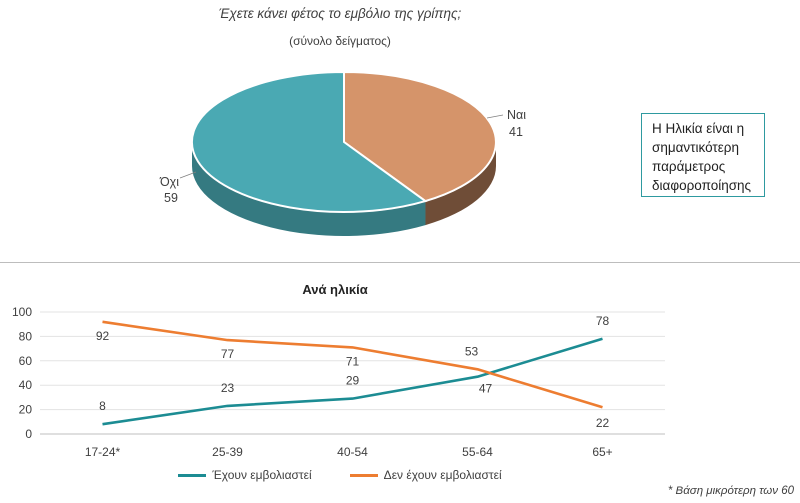  I want to click on pie-slice-no, so click(309, 141).